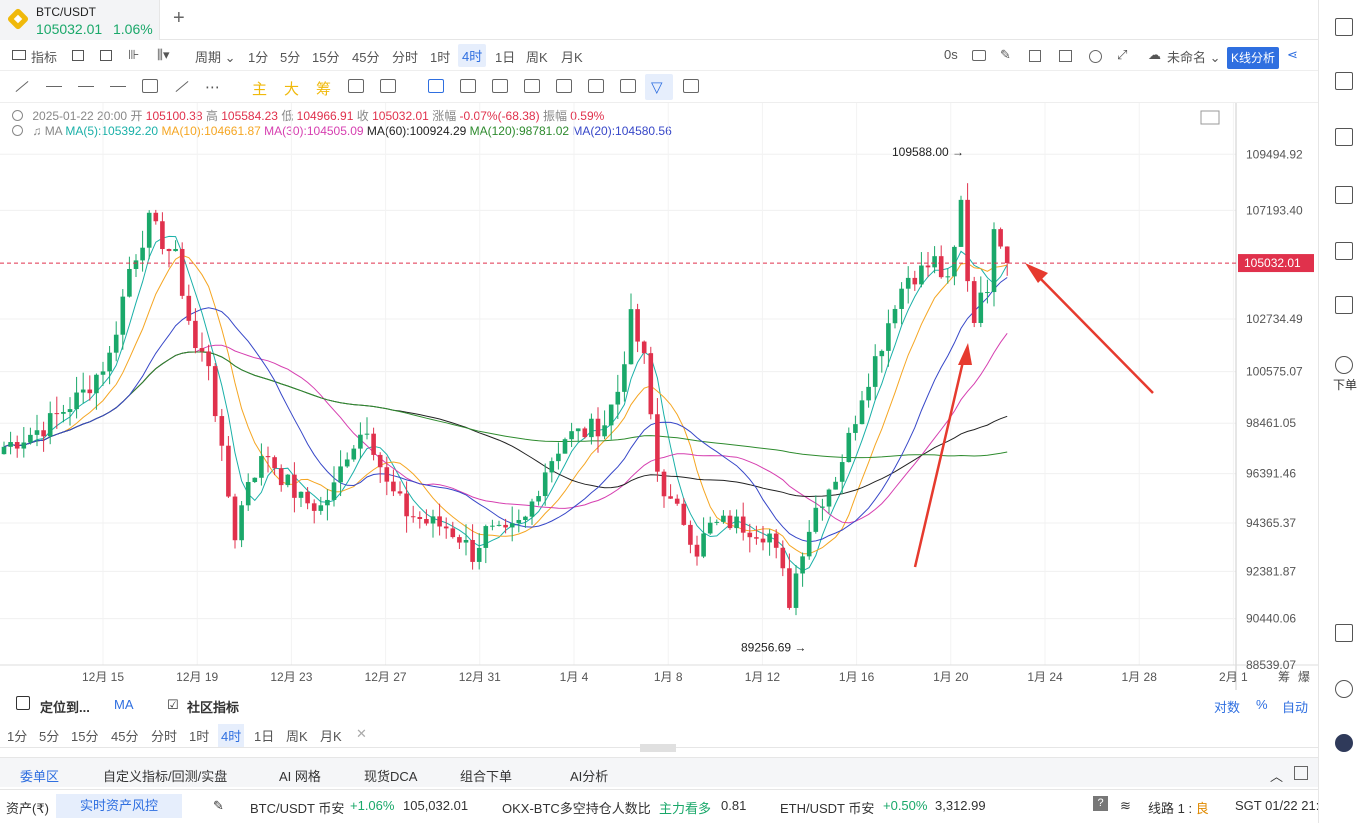 The width and height of the screenshot is (1368, 823). Describe the element at coordinates (258, 57) in the screenshot. I see `interval-1m: 1分` at that location.